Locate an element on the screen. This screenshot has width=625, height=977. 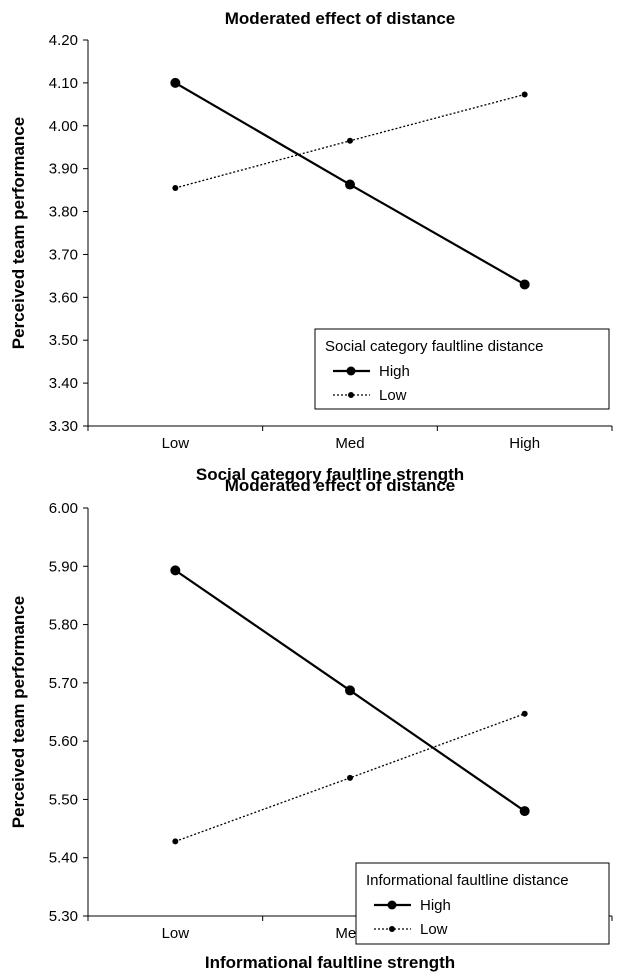
y-tick-label: 3.30 is located at coordinates (63, 426).